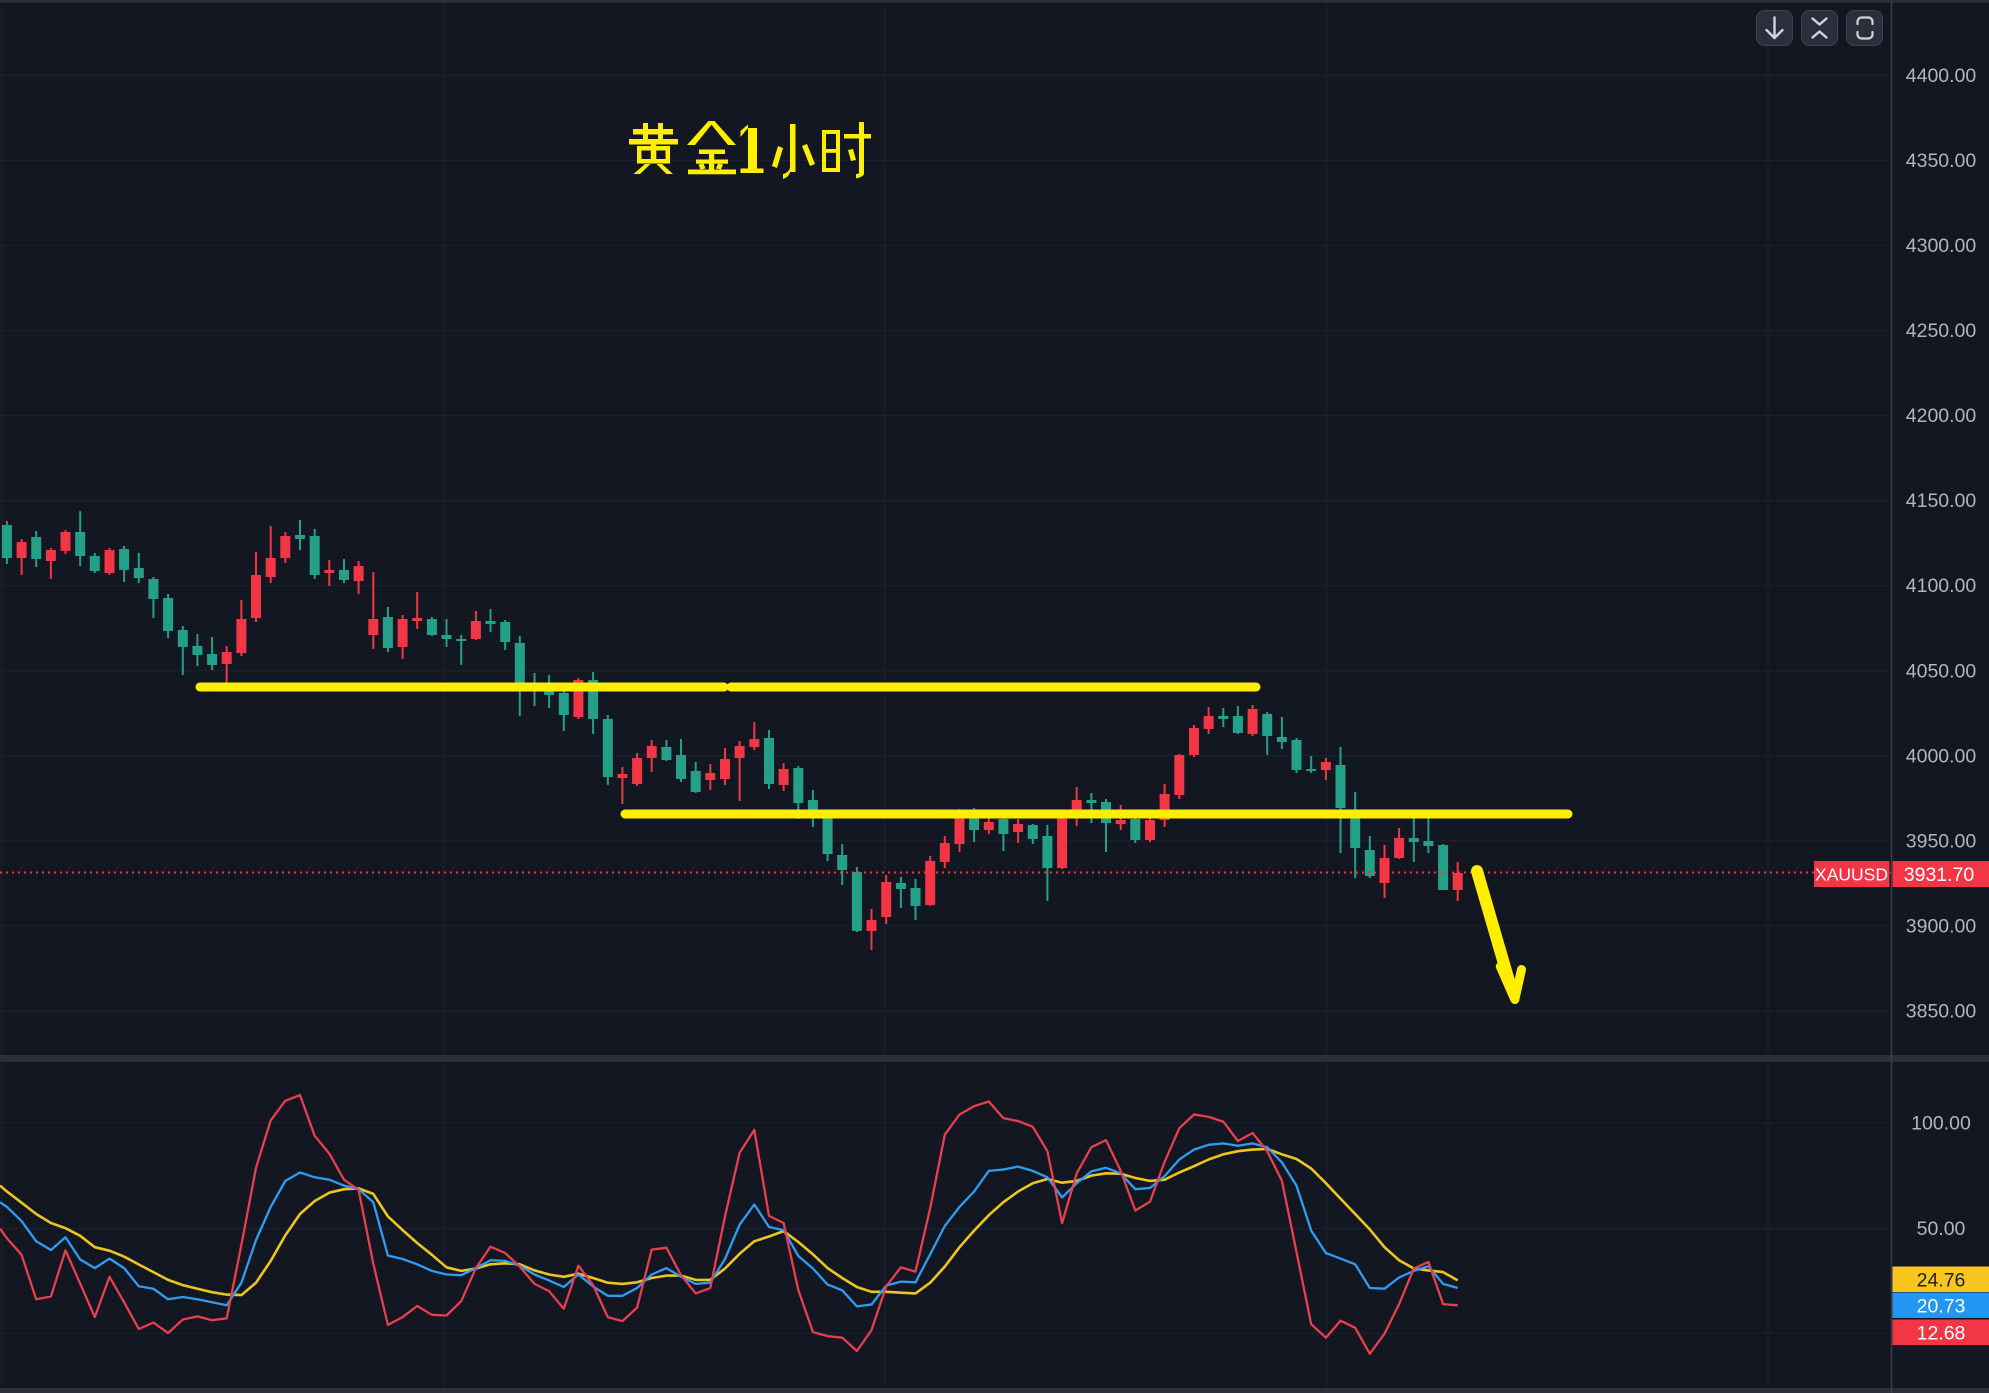 This screenshot has height=1393, width=1989. What do you see at coordinates (1941, 841) in the screenshot?
I see `svg-text: 3950.00` at bounding box center [1941, 841].